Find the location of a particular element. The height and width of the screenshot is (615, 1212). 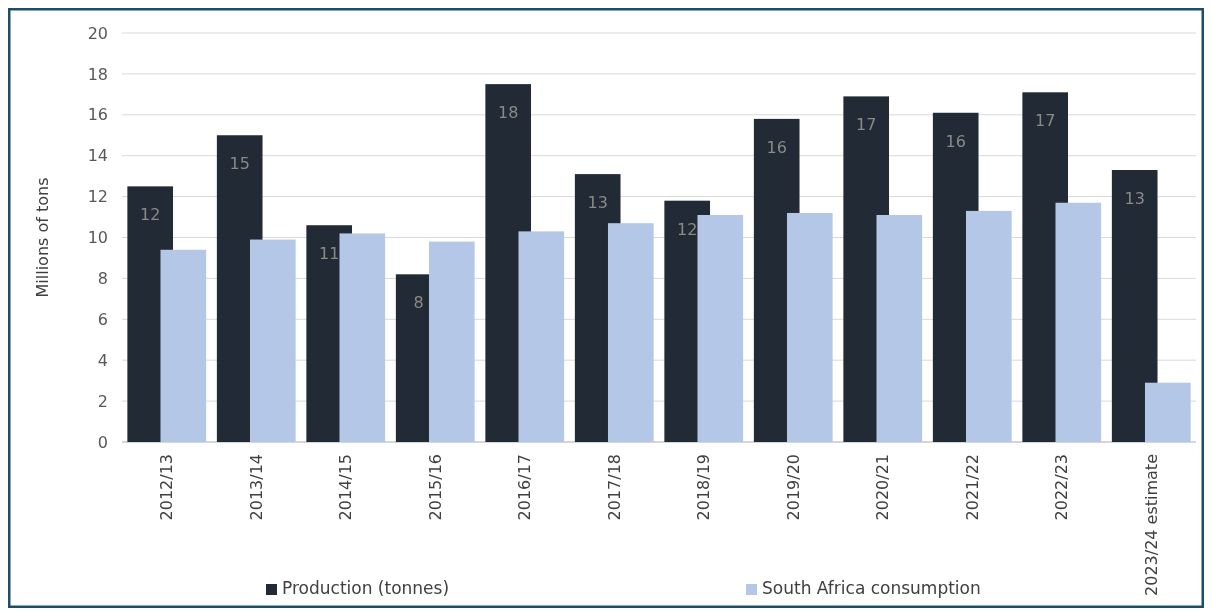

data-label: 15 is located at coordinates (239, 164).